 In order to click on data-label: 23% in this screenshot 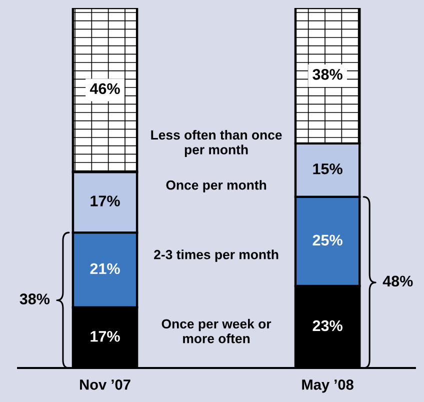, I will do `click(327, 326)`.